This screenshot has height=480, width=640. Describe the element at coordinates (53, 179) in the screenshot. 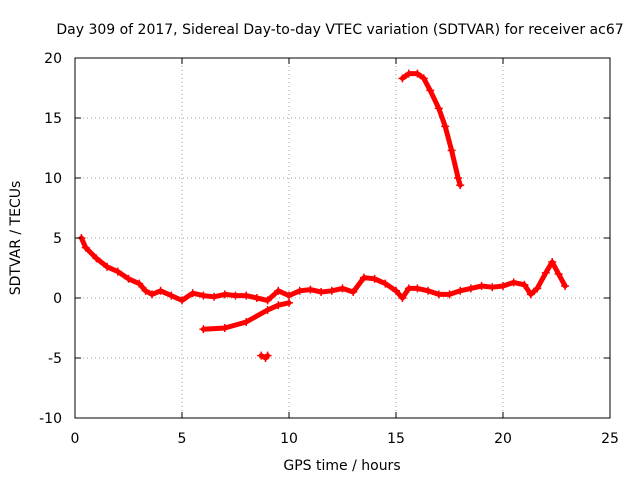

I see `y-tick-label: 10` at that location.